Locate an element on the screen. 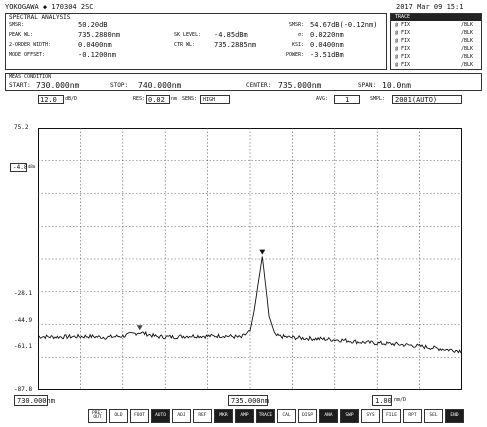 The image size is (487, 427). start-value: 730.000nm is located at coordinates (58, 85).